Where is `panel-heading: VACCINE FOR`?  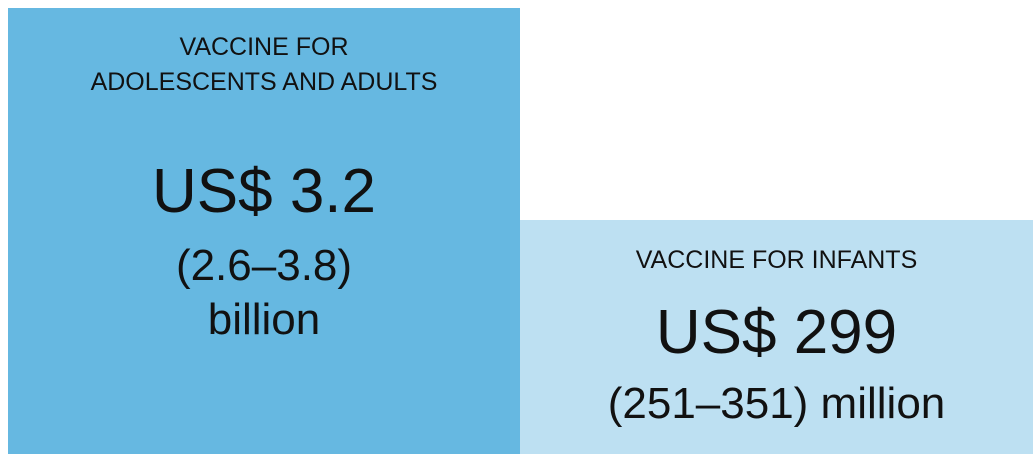 panel-heading: VACCINE FOR is located at coordinates (264, 47).